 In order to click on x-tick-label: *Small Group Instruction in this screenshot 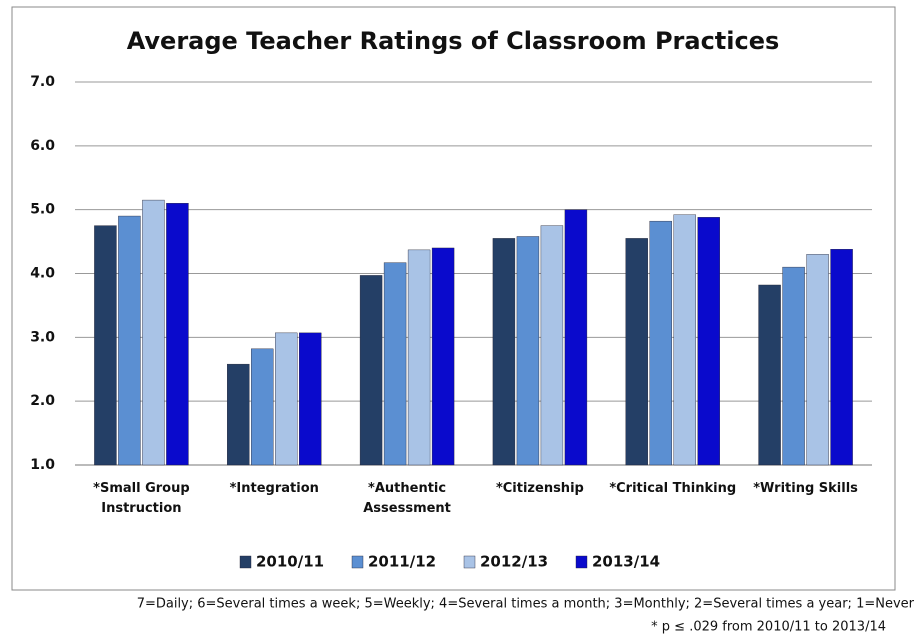, I will do `click(141, 498)`.